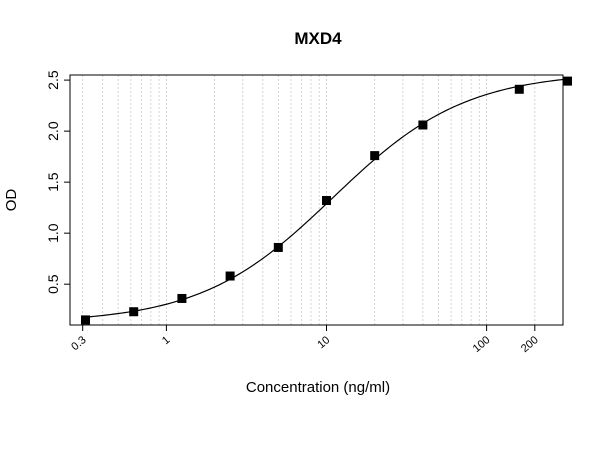  What do you see at coordinates (78, 343) in the screenshot?
I see `x-tick-label: 0.3` at bounding box center [78, 343].